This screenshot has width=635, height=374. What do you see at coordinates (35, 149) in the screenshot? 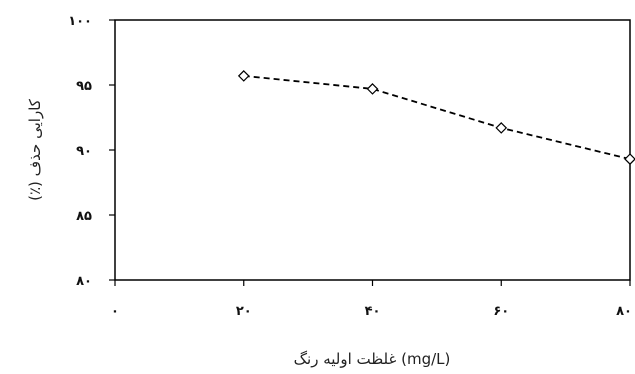
I see `y-axis-title: کارایی حذف (٪)` at bounding box center [35, 149].